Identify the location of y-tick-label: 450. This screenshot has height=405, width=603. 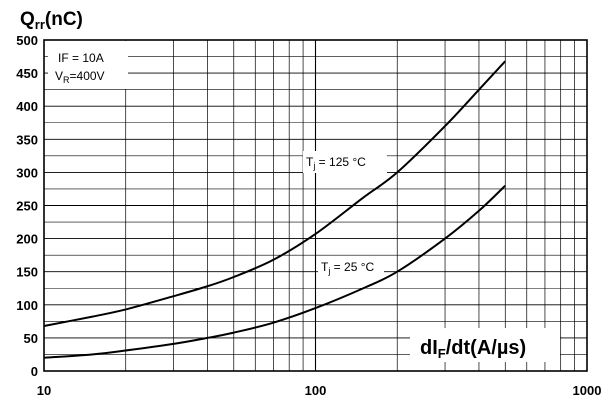
(27, 73).